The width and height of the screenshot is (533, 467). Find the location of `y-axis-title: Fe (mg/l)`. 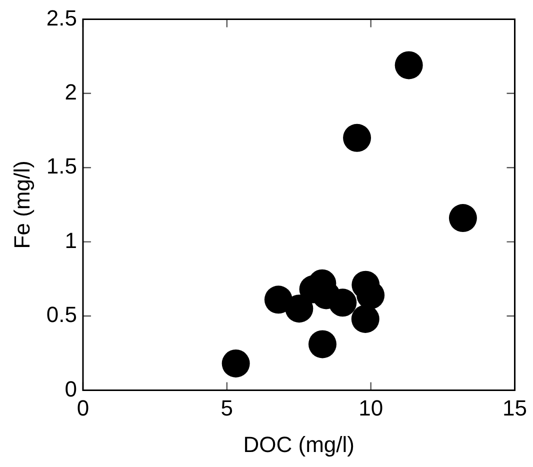

y-axis-title: Fe (mg/l) is located at coordinates (21, 204).